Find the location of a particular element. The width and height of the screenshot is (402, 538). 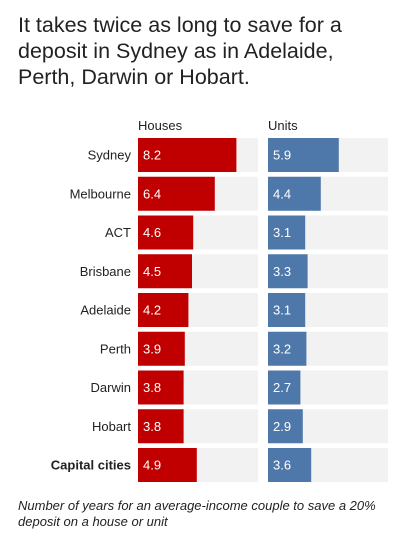

bar-units-adelaide is located at coordinates (287, 310).